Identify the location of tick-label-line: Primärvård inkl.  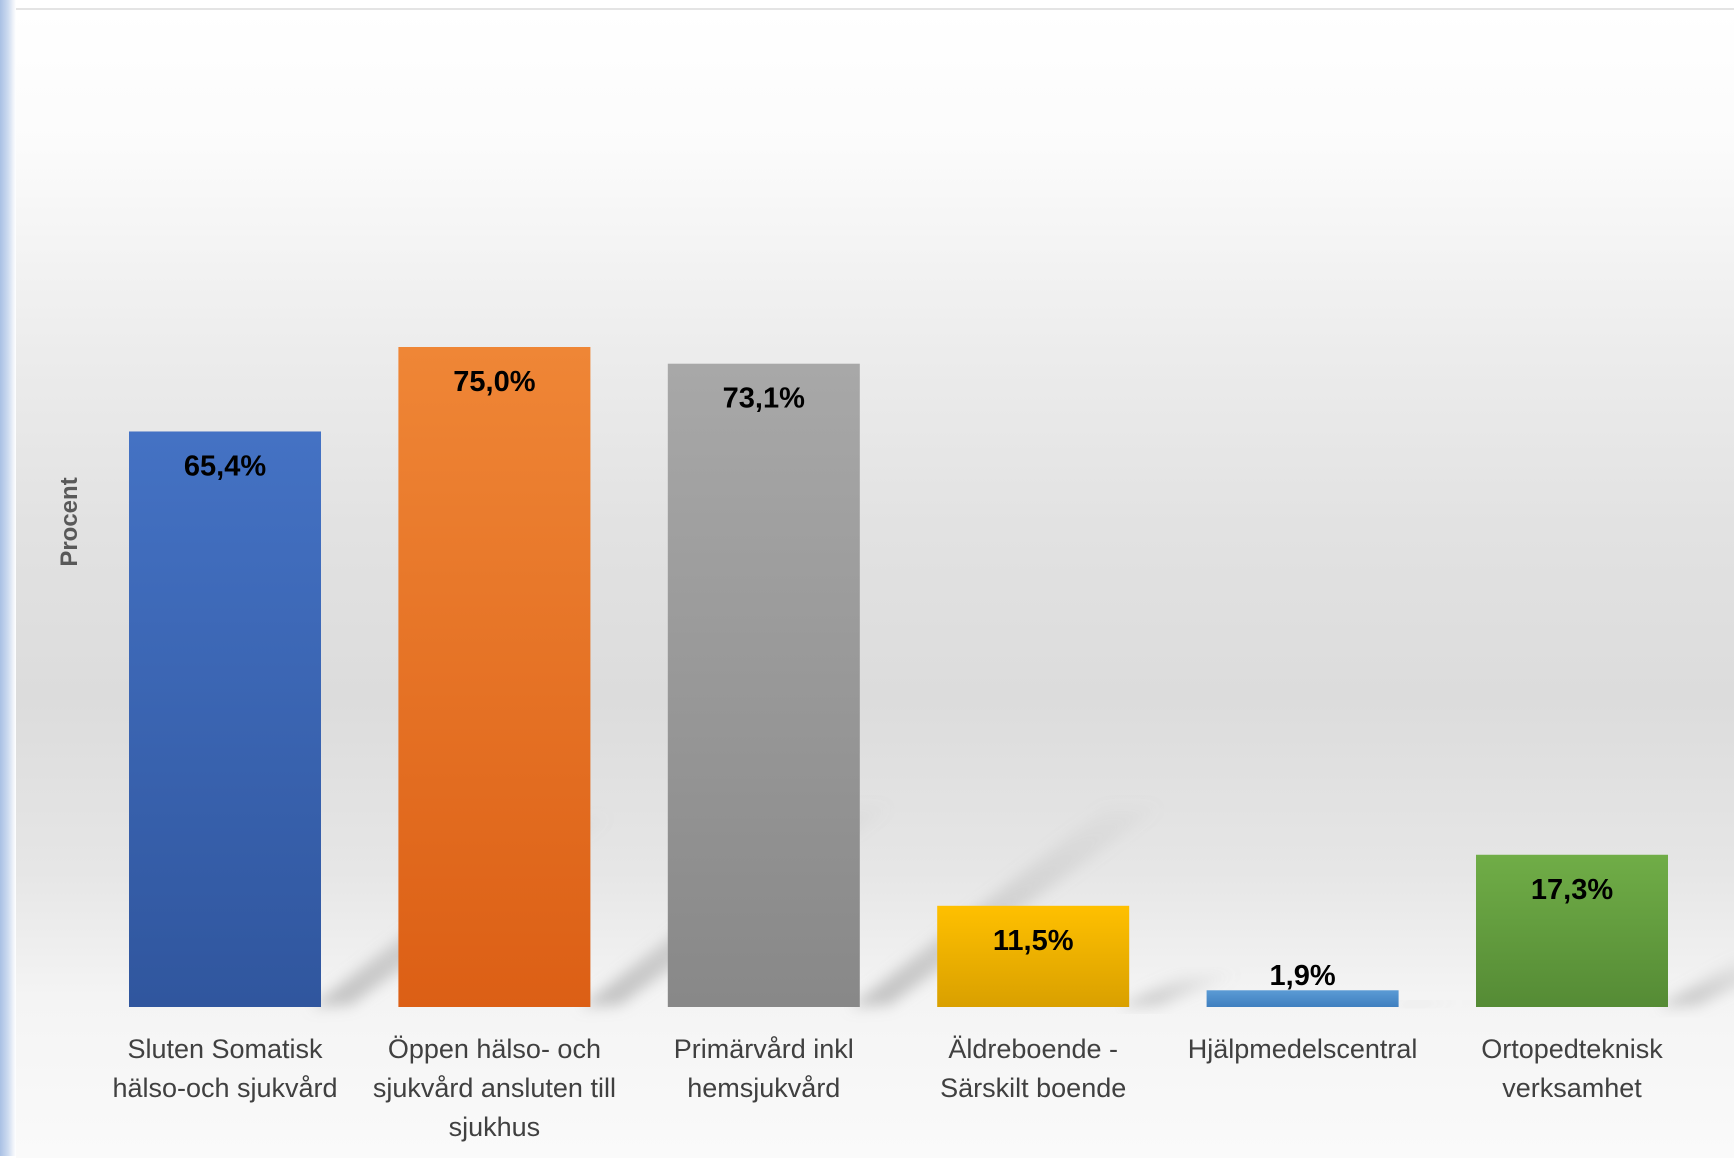
(764, 1049).